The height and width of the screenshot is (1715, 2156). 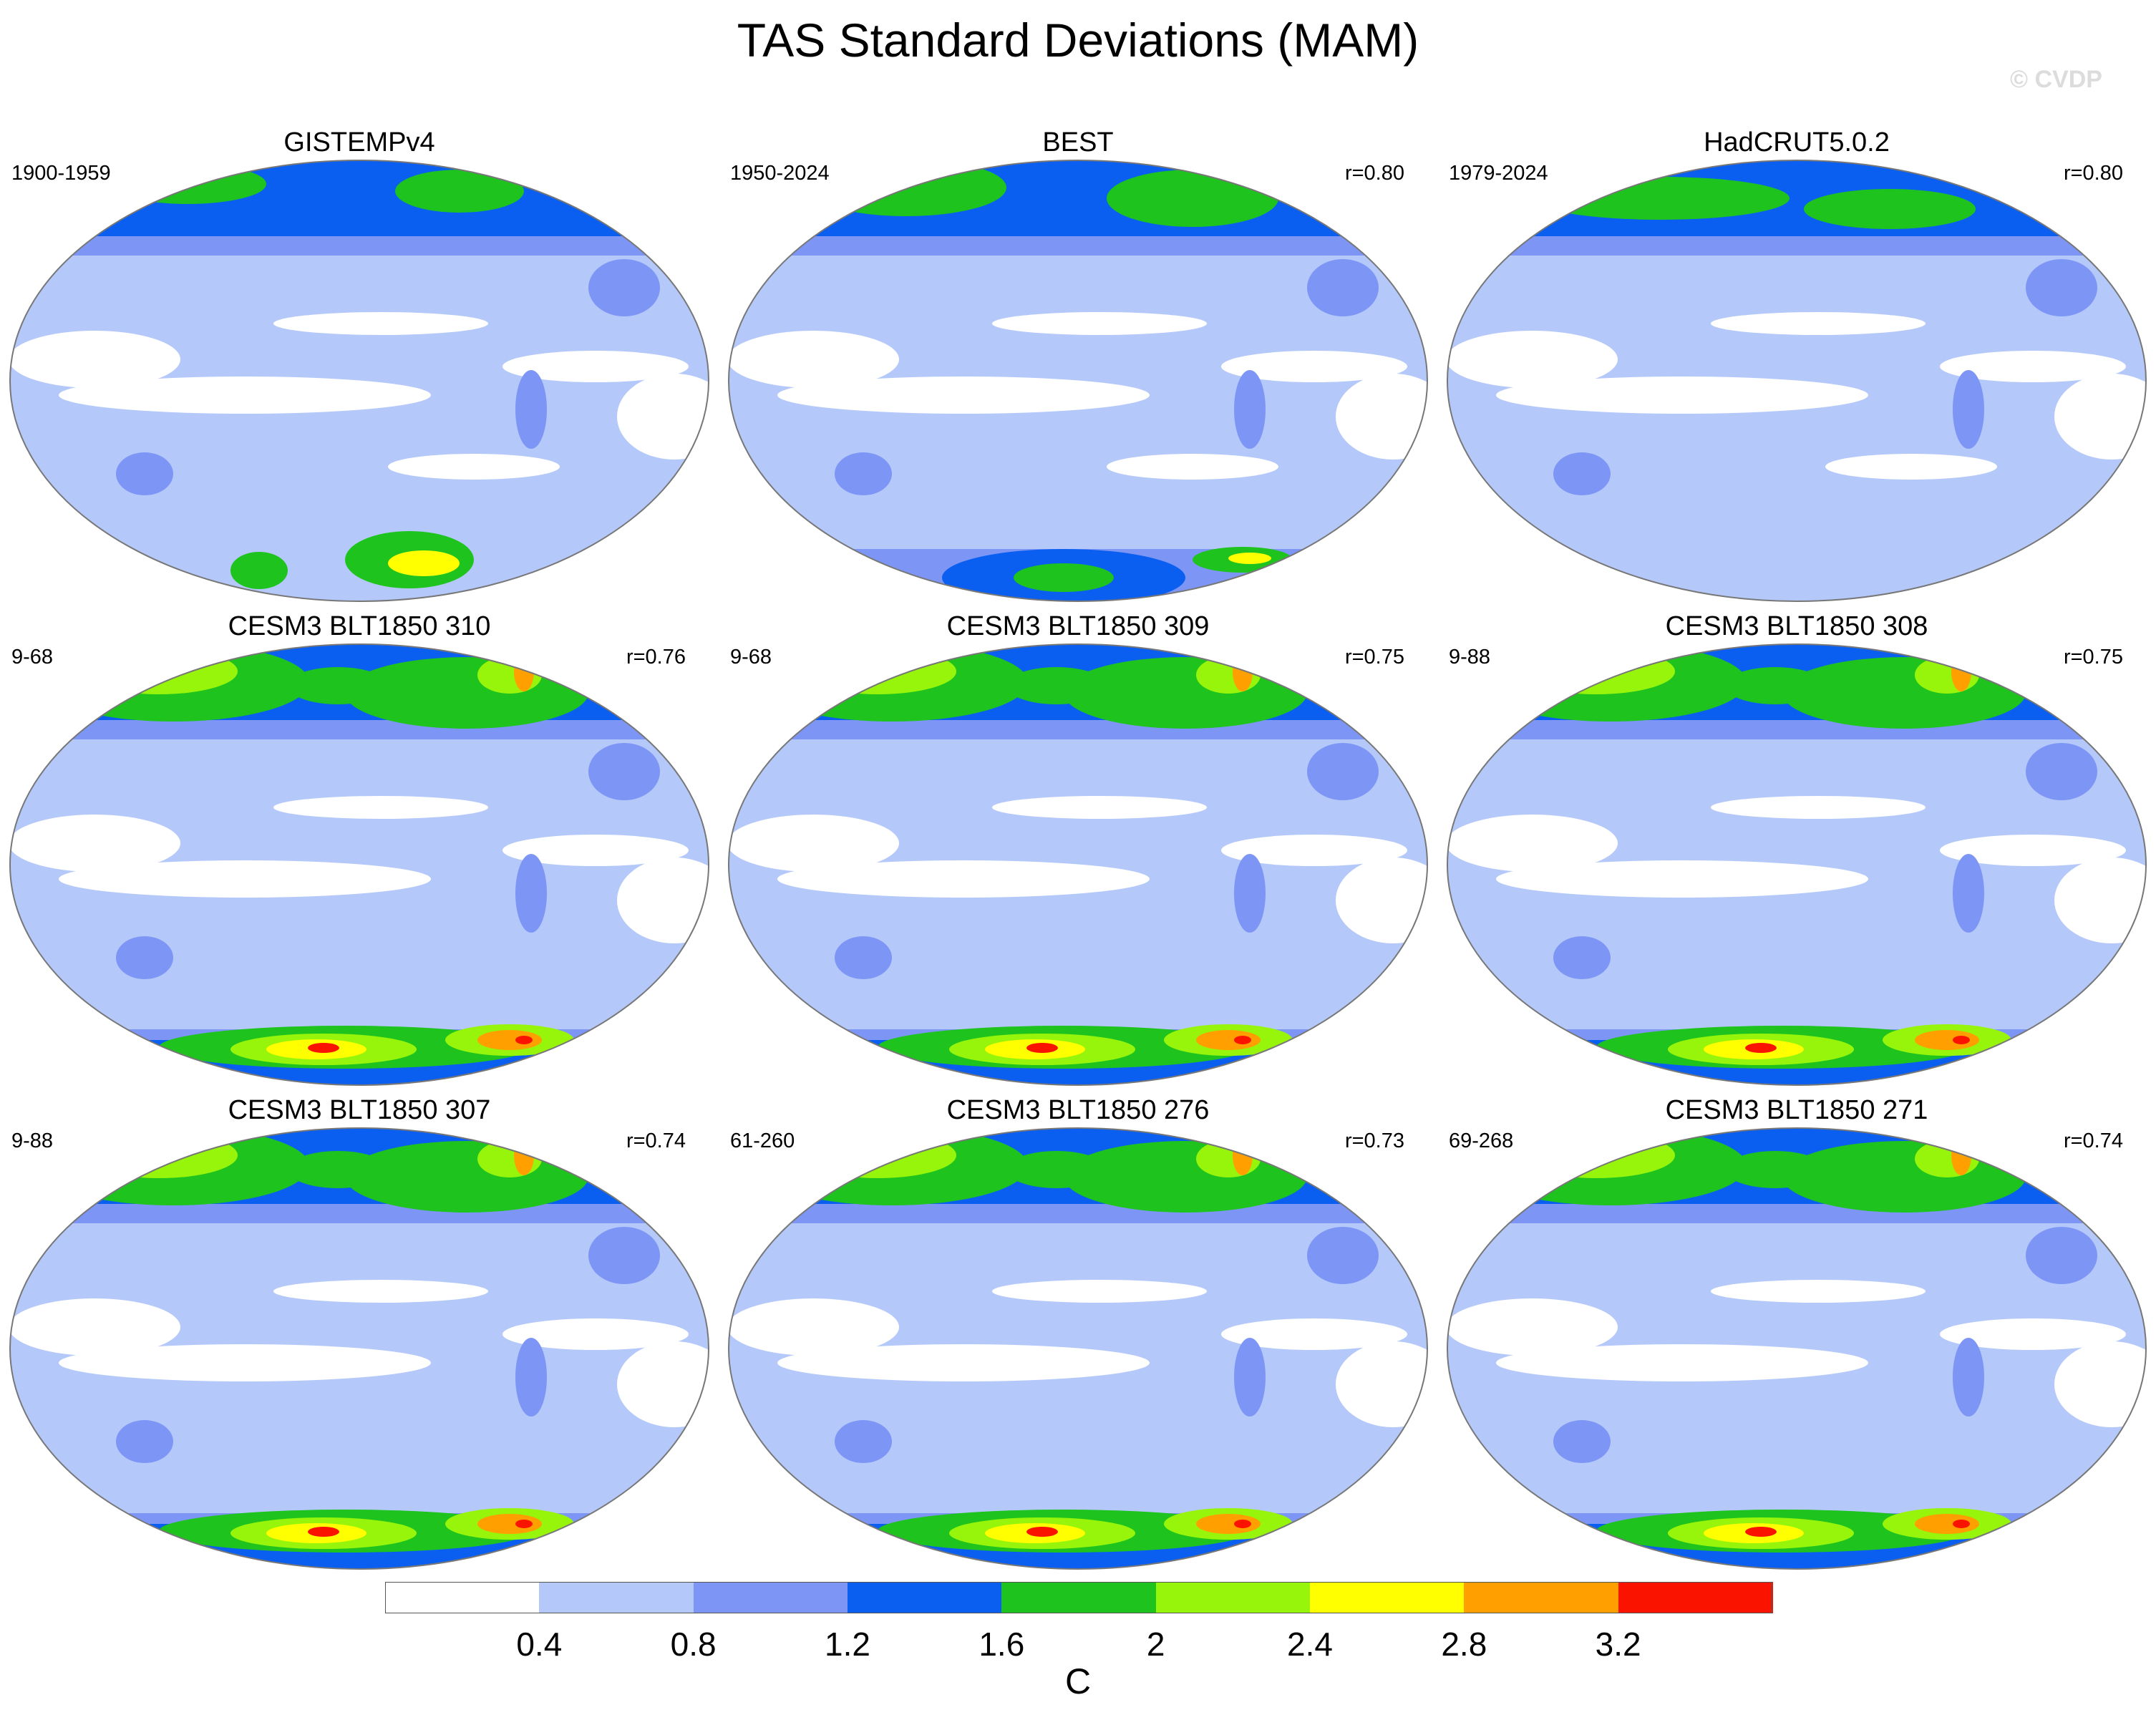 I want to click on figure-title: TAS Standard Deviations (MAM), so click(x=1078, y=41).